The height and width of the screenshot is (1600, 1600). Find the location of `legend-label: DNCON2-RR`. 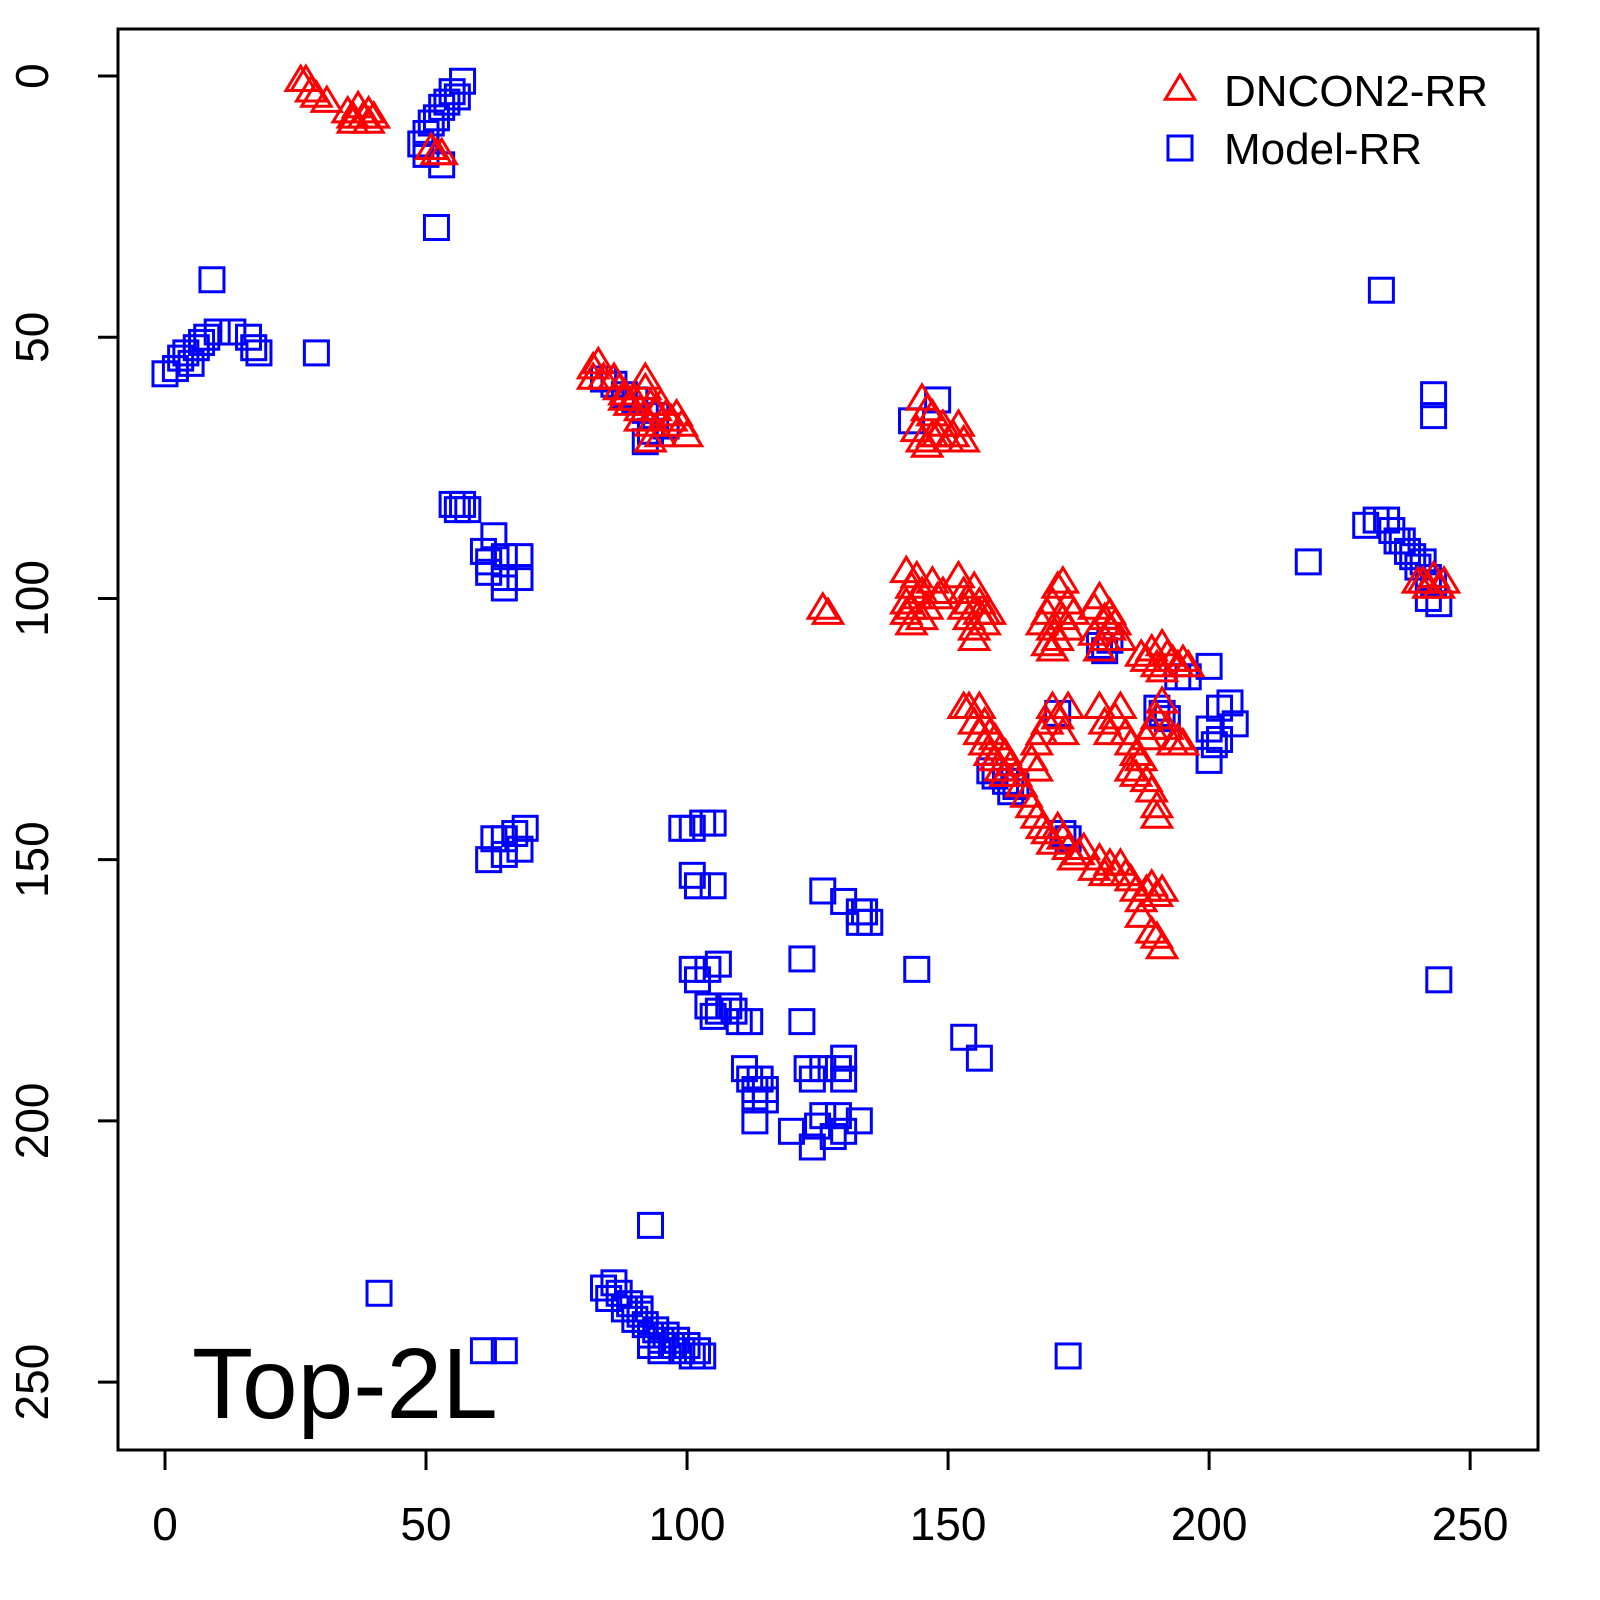

legend-label: DNCON2-RR is located at coordinates (1356, 91).